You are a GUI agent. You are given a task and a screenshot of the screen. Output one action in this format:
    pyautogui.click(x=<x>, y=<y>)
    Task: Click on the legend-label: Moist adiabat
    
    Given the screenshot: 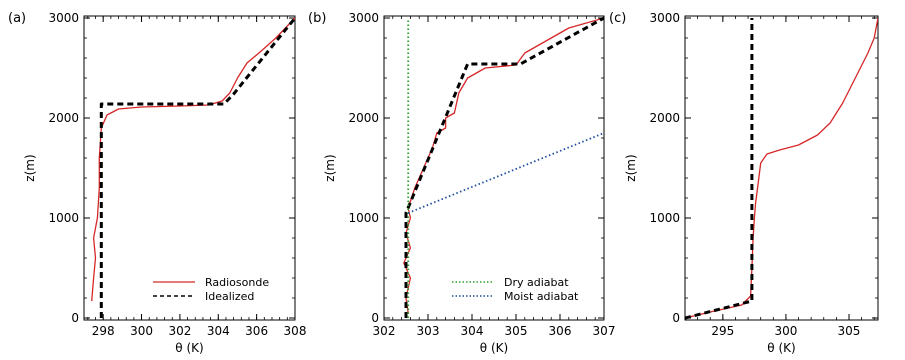 What is the action you would take?
    pyautogui.click(x=541, y=296)
    